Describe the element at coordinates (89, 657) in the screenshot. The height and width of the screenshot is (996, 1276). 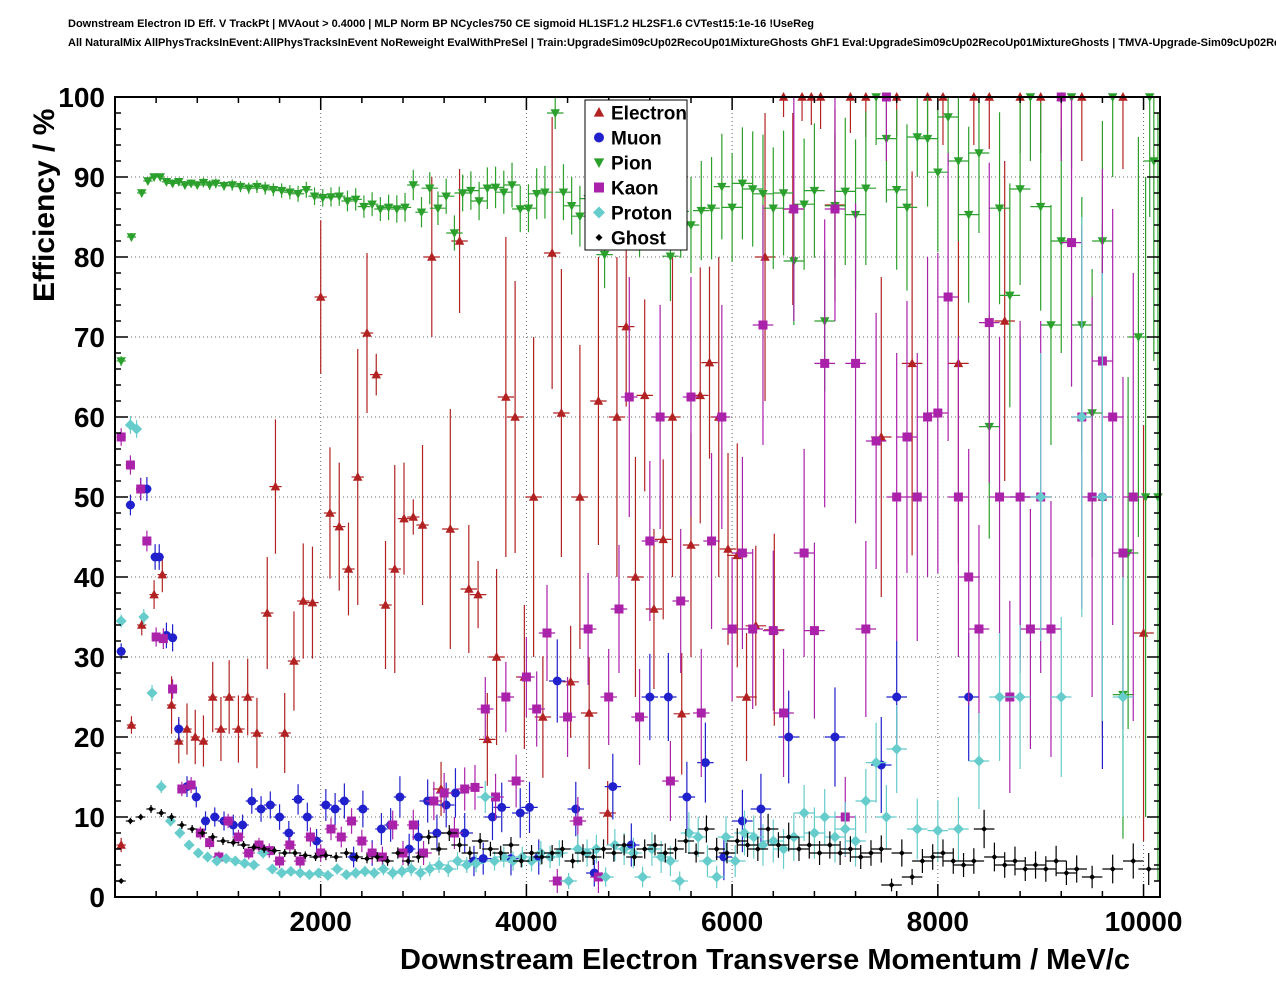
I see `y-tick-label: 30` at that location.